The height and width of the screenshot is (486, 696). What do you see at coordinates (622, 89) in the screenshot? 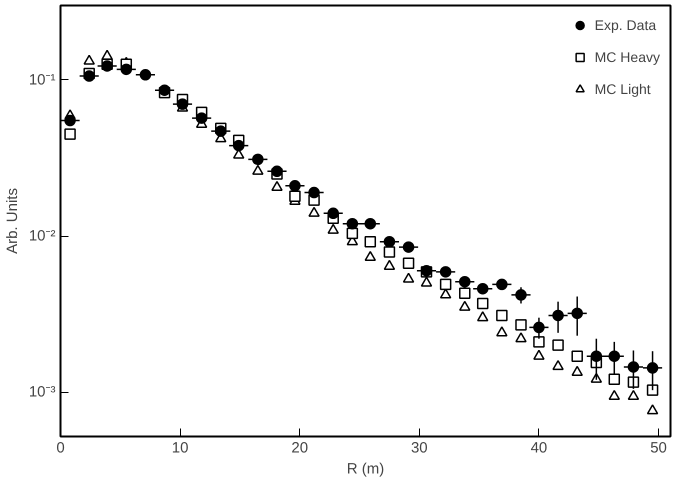
I see `legend-label: MC Light` at bounding box center [622, 89].